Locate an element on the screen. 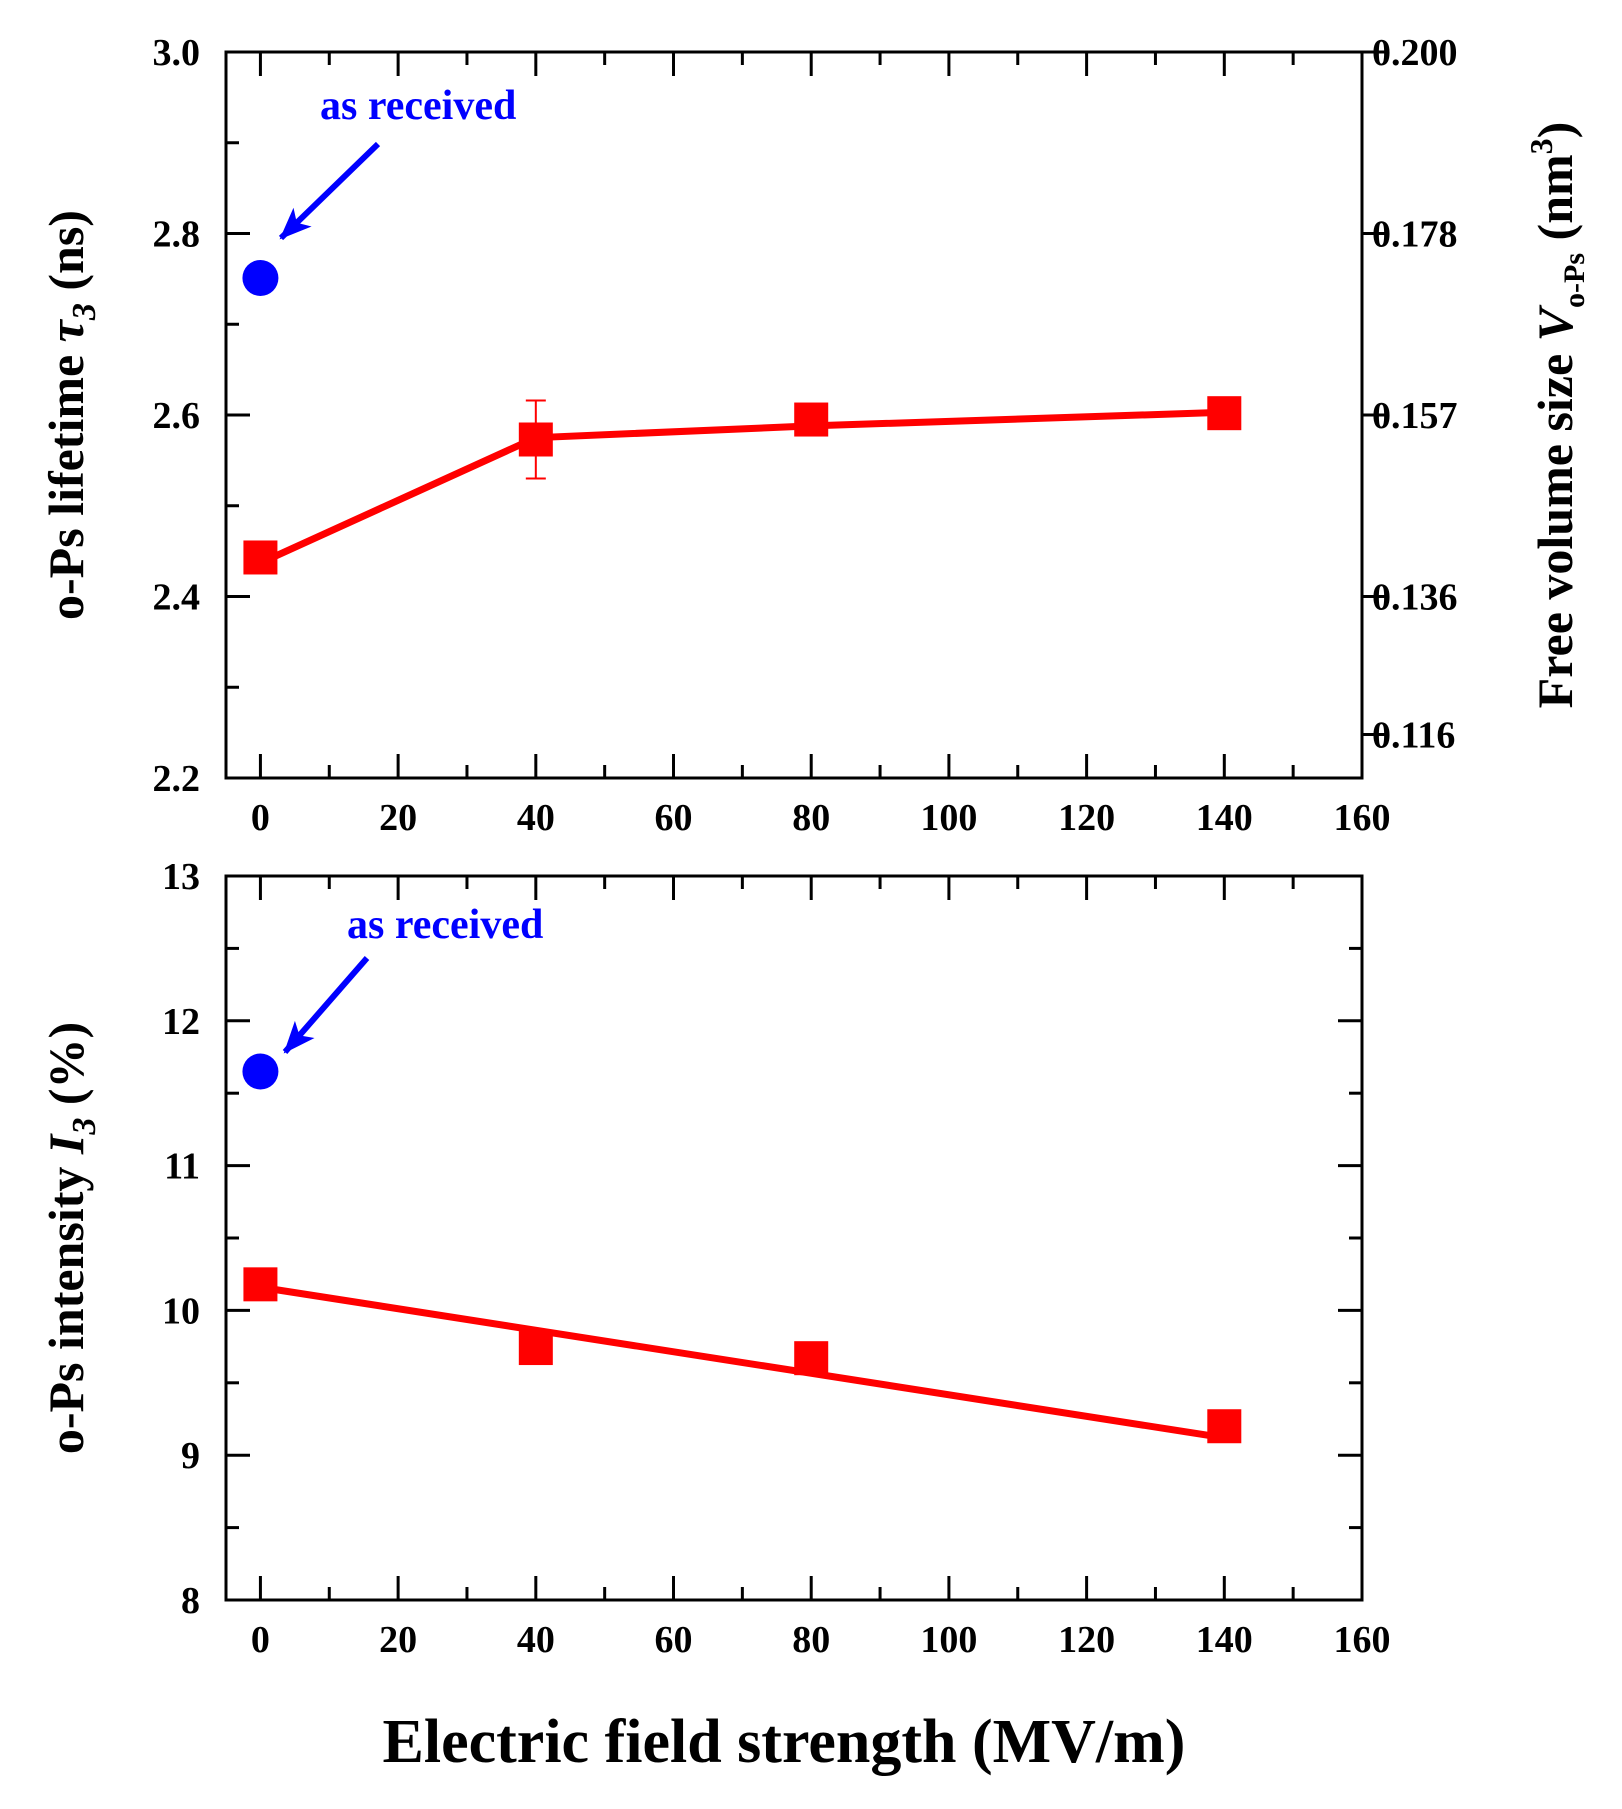  y2-tick-label: 0.178 is located at coordinates (1415, 235).